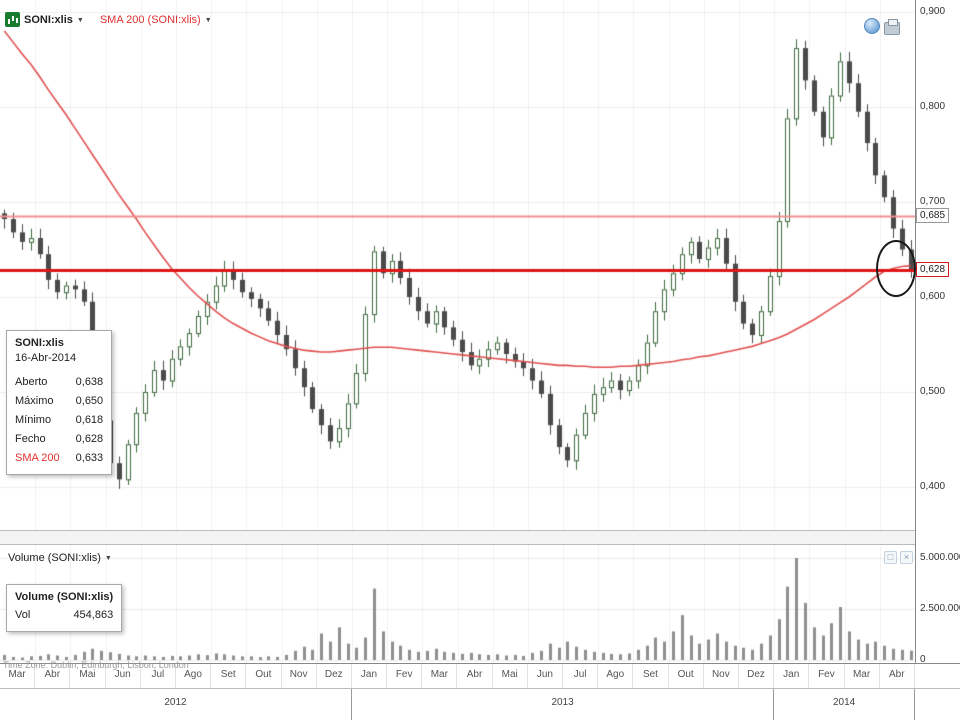  I want to click on vol-label: Vol, so click(23, 615).